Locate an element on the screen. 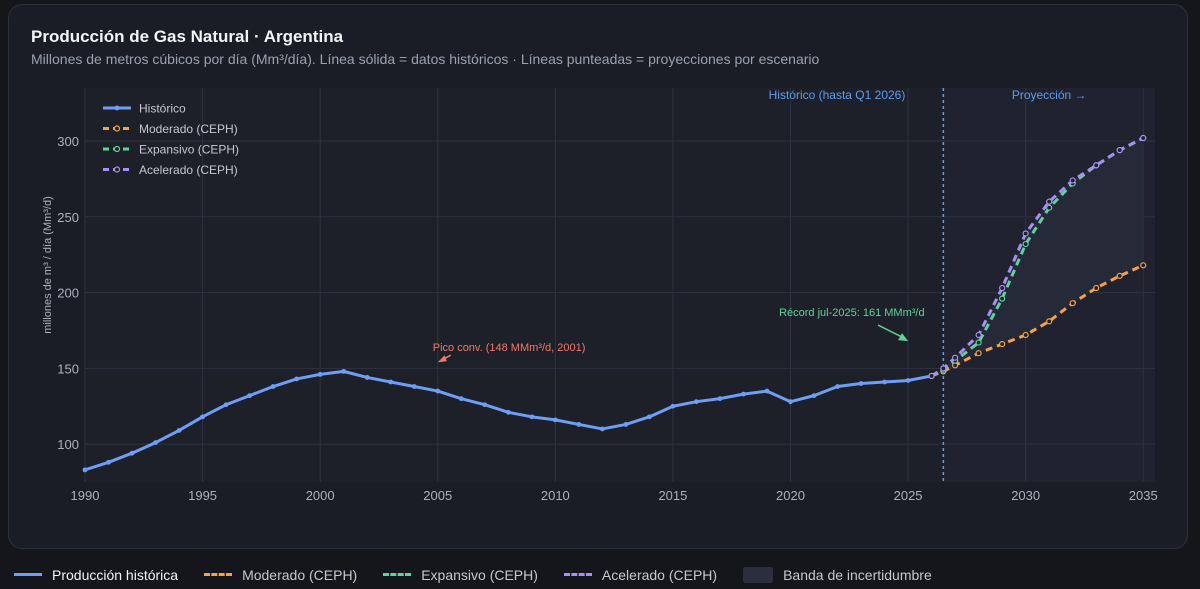 Image resolution: width=1200 pixels, height=589 pixels. footer-legend-label: Expansivo (CEPH) is located at coordinates (479, 574).